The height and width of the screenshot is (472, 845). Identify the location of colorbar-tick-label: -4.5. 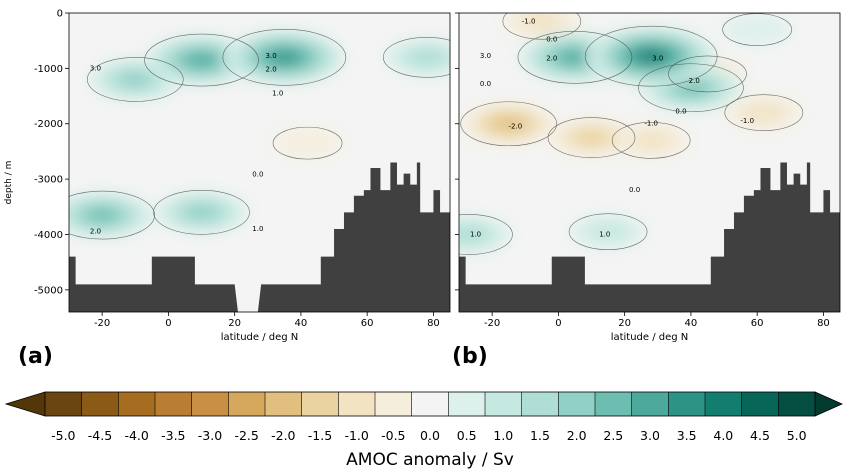
(100, 435).